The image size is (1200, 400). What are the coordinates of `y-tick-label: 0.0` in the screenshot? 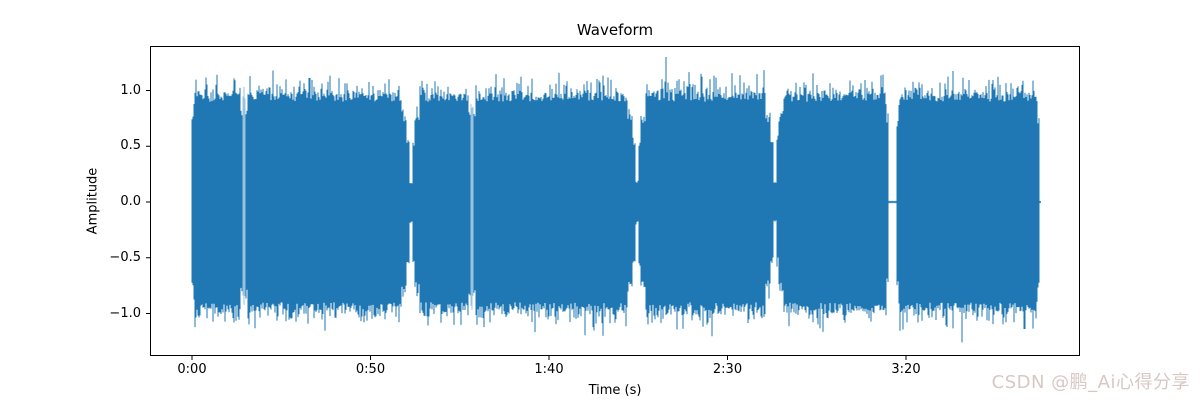 It's located at (130, 201).